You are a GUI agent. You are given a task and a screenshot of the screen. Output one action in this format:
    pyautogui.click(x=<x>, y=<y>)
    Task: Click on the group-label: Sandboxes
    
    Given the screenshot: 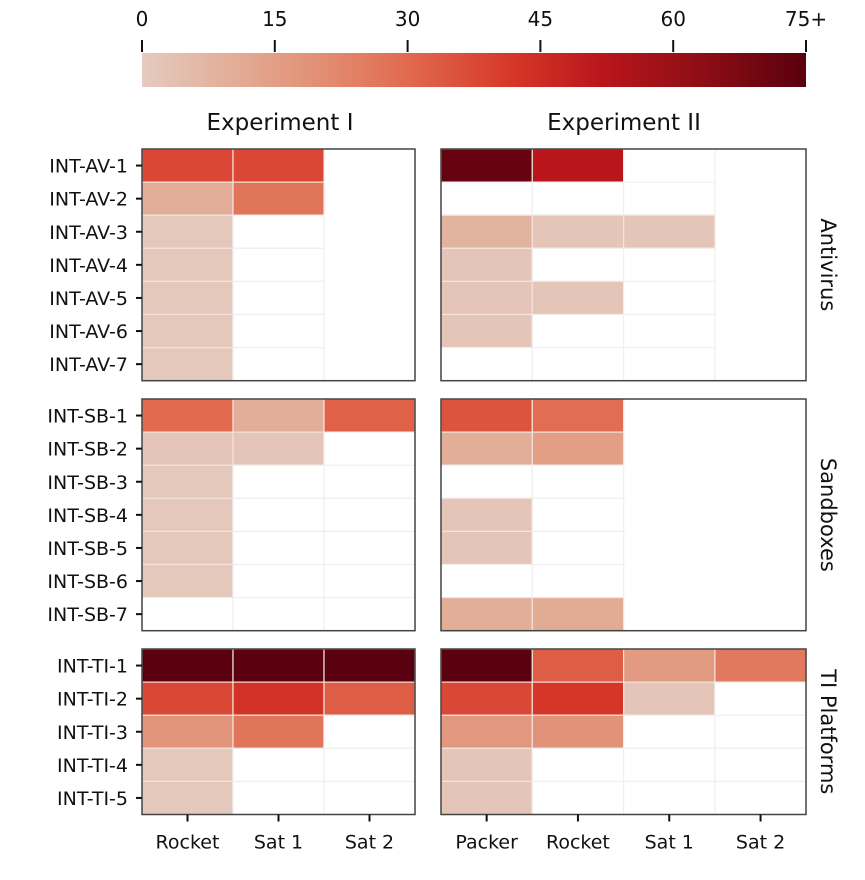 What is the action you would take?
    pyautogui.click(x=828, y=515)
    